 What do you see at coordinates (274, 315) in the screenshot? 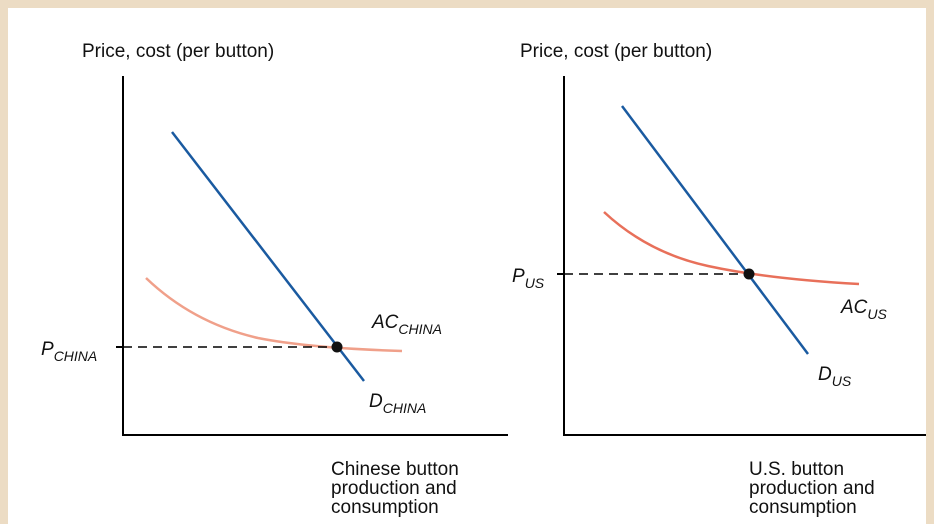
I see `china-average-cost-curve` at bounding box center [274, 315].